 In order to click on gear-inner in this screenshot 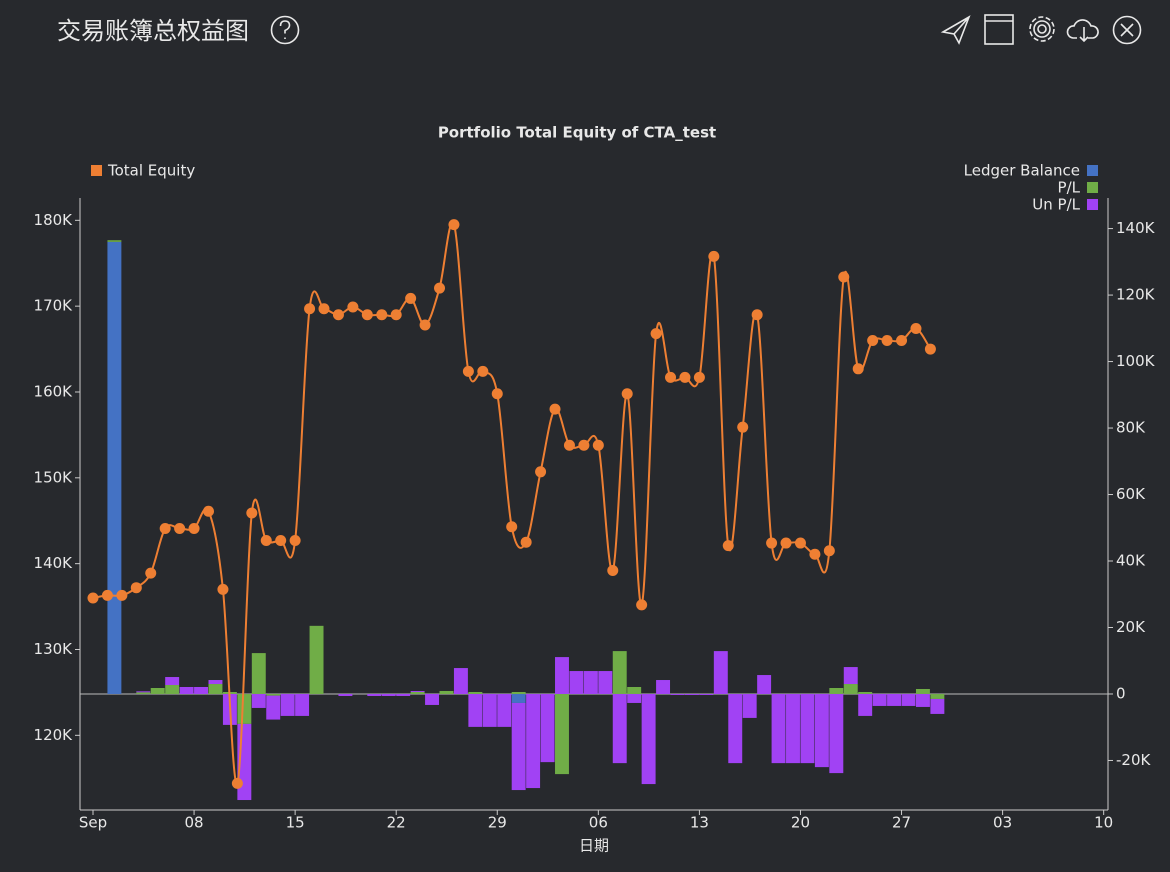, I will do `click(1042, 29)`.